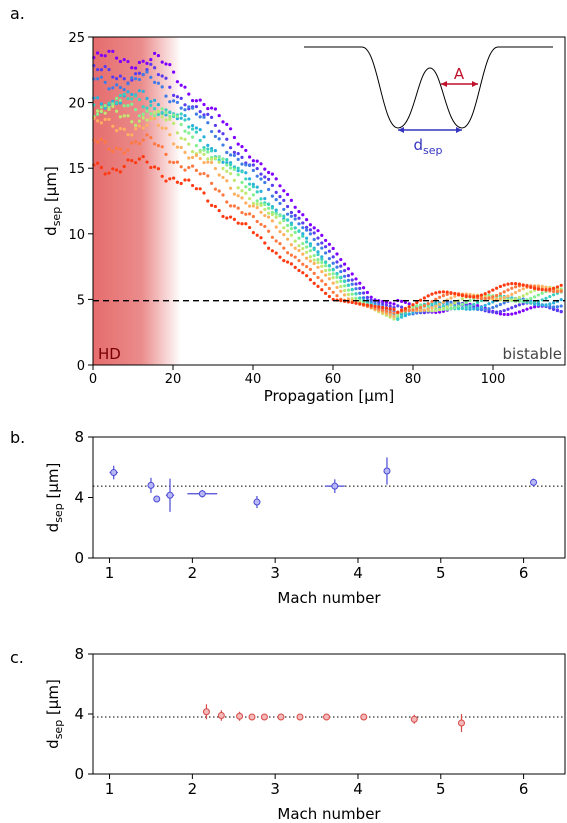 The image size is (567, 823). Describe the element at coordinates (114, 473) in the screenshot. I see `data-point` at that location.